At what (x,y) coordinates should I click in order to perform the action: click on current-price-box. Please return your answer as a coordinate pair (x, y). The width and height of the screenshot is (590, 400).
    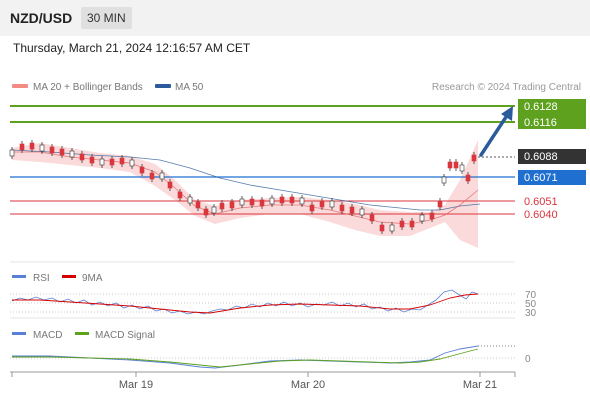
    Looking at the image, I should click on (552, 156).